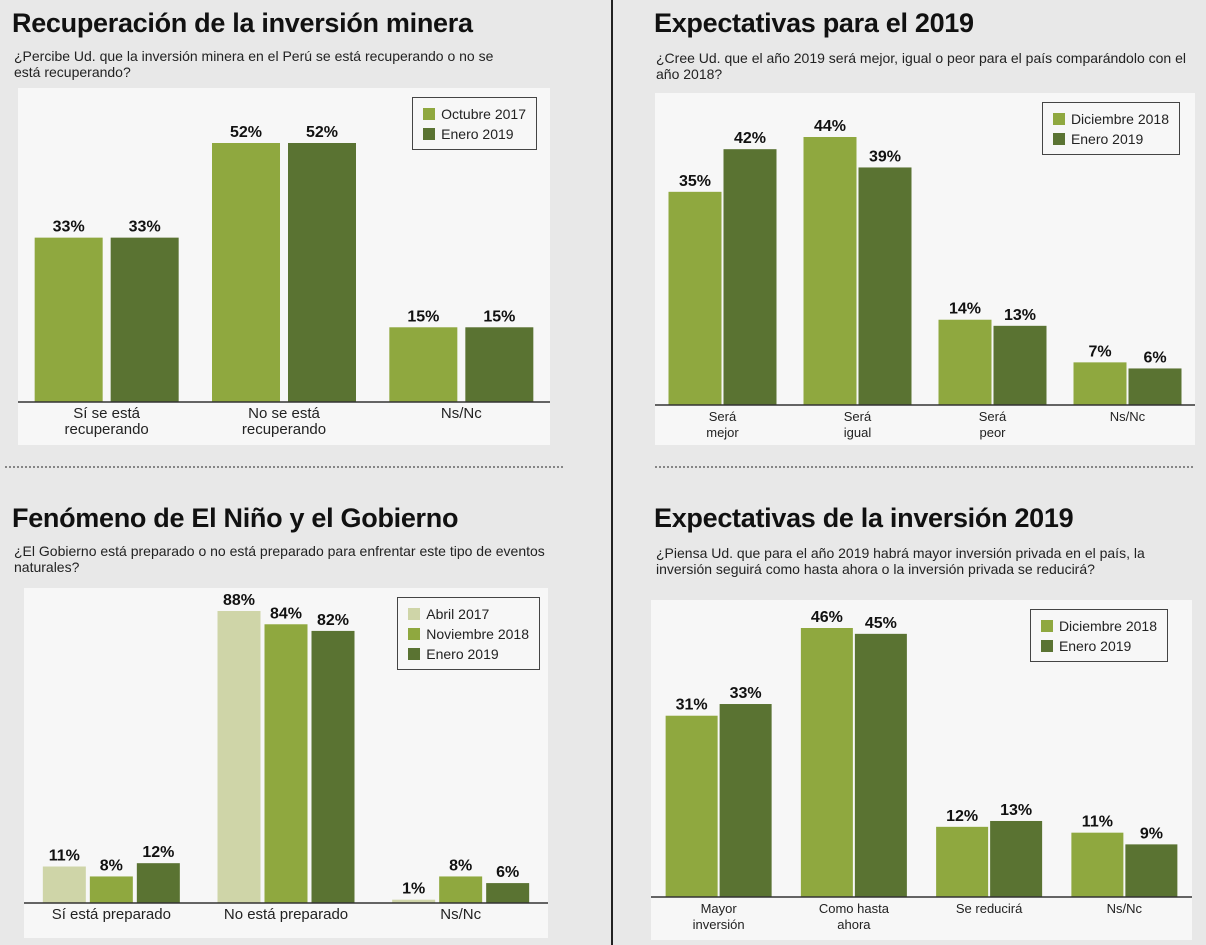 The width and height of the screenshot is (1206, 945). Describe the element at coordinates (458, 614) in the screenshot. I see `legend-label: Abril 2017` at that location.